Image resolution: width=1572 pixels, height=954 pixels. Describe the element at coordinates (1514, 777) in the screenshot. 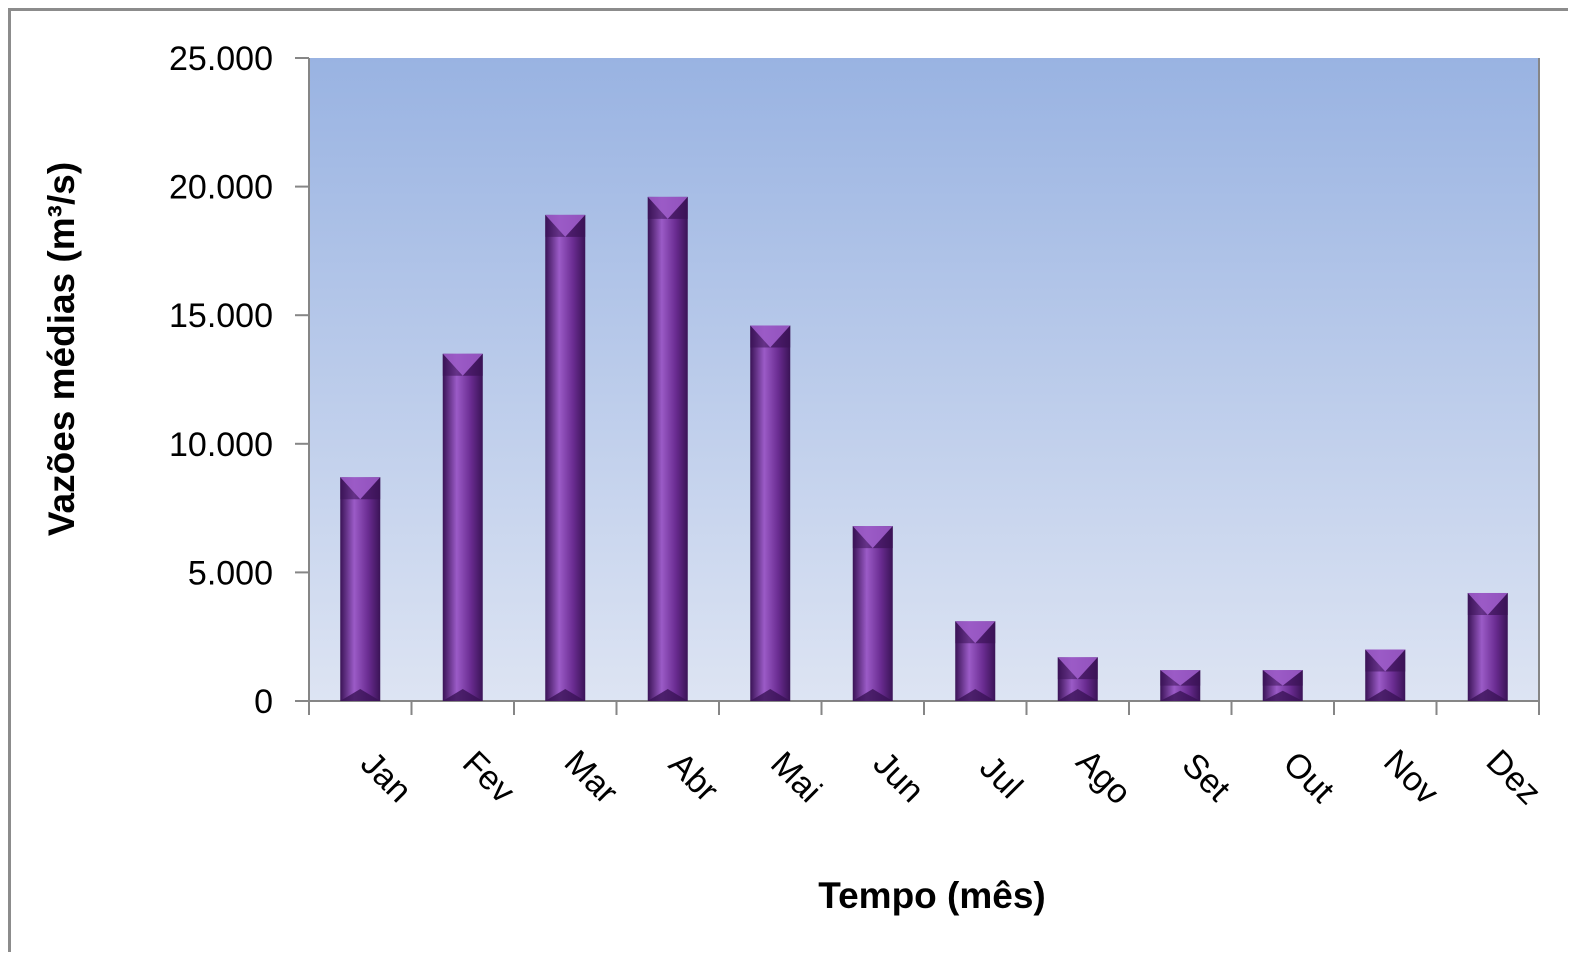

I see `x-tick-label: Dez` at that location.